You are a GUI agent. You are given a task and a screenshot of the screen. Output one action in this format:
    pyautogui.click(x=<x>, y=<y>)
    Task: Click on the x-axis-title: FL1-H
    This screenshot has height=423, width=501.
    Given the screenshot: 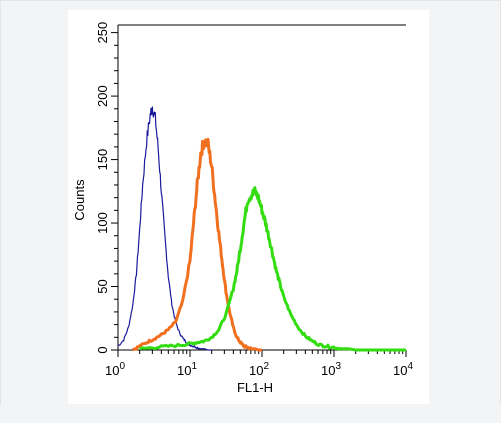 What is the action you would take?
    pyautogui.click(x=255, y=387)
    